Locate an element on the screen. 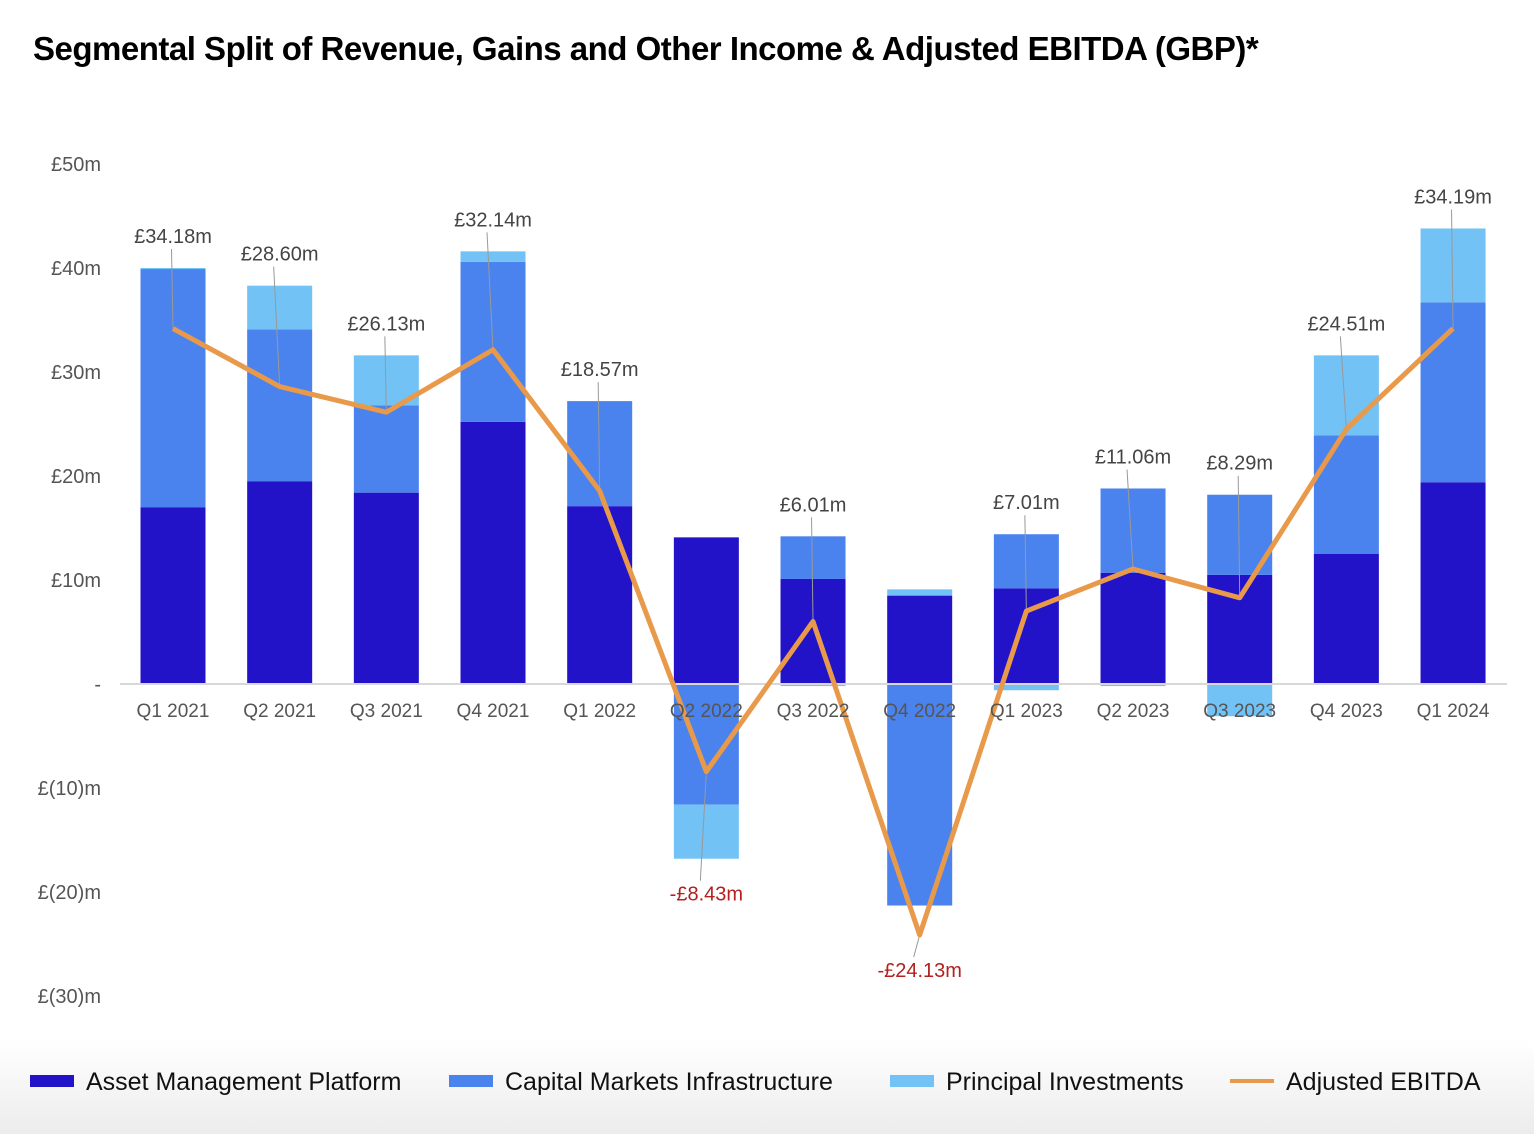  y-tick-label: £10m is located at coordinates (76, 581).